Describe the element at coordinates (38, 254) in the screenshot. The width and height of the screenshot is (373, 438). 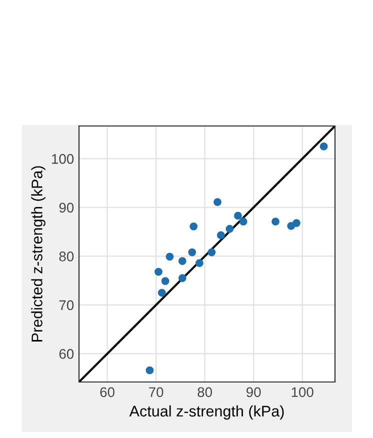
I see `y-axis-title: Predicted z-strength (kPa)` at that location.